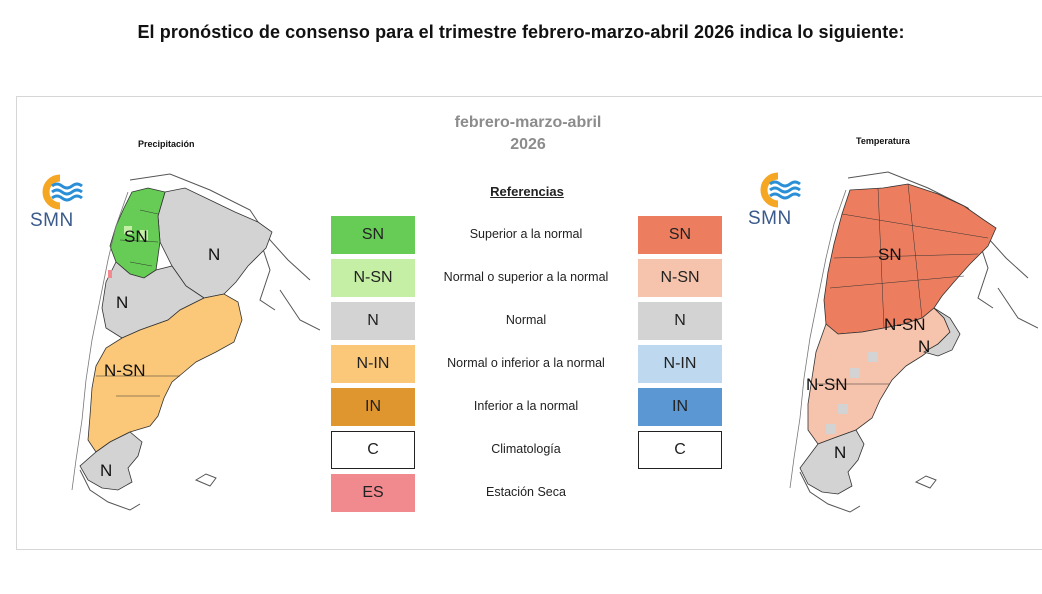  I want to click on temperature-swatch: SN, so click(680, 235).